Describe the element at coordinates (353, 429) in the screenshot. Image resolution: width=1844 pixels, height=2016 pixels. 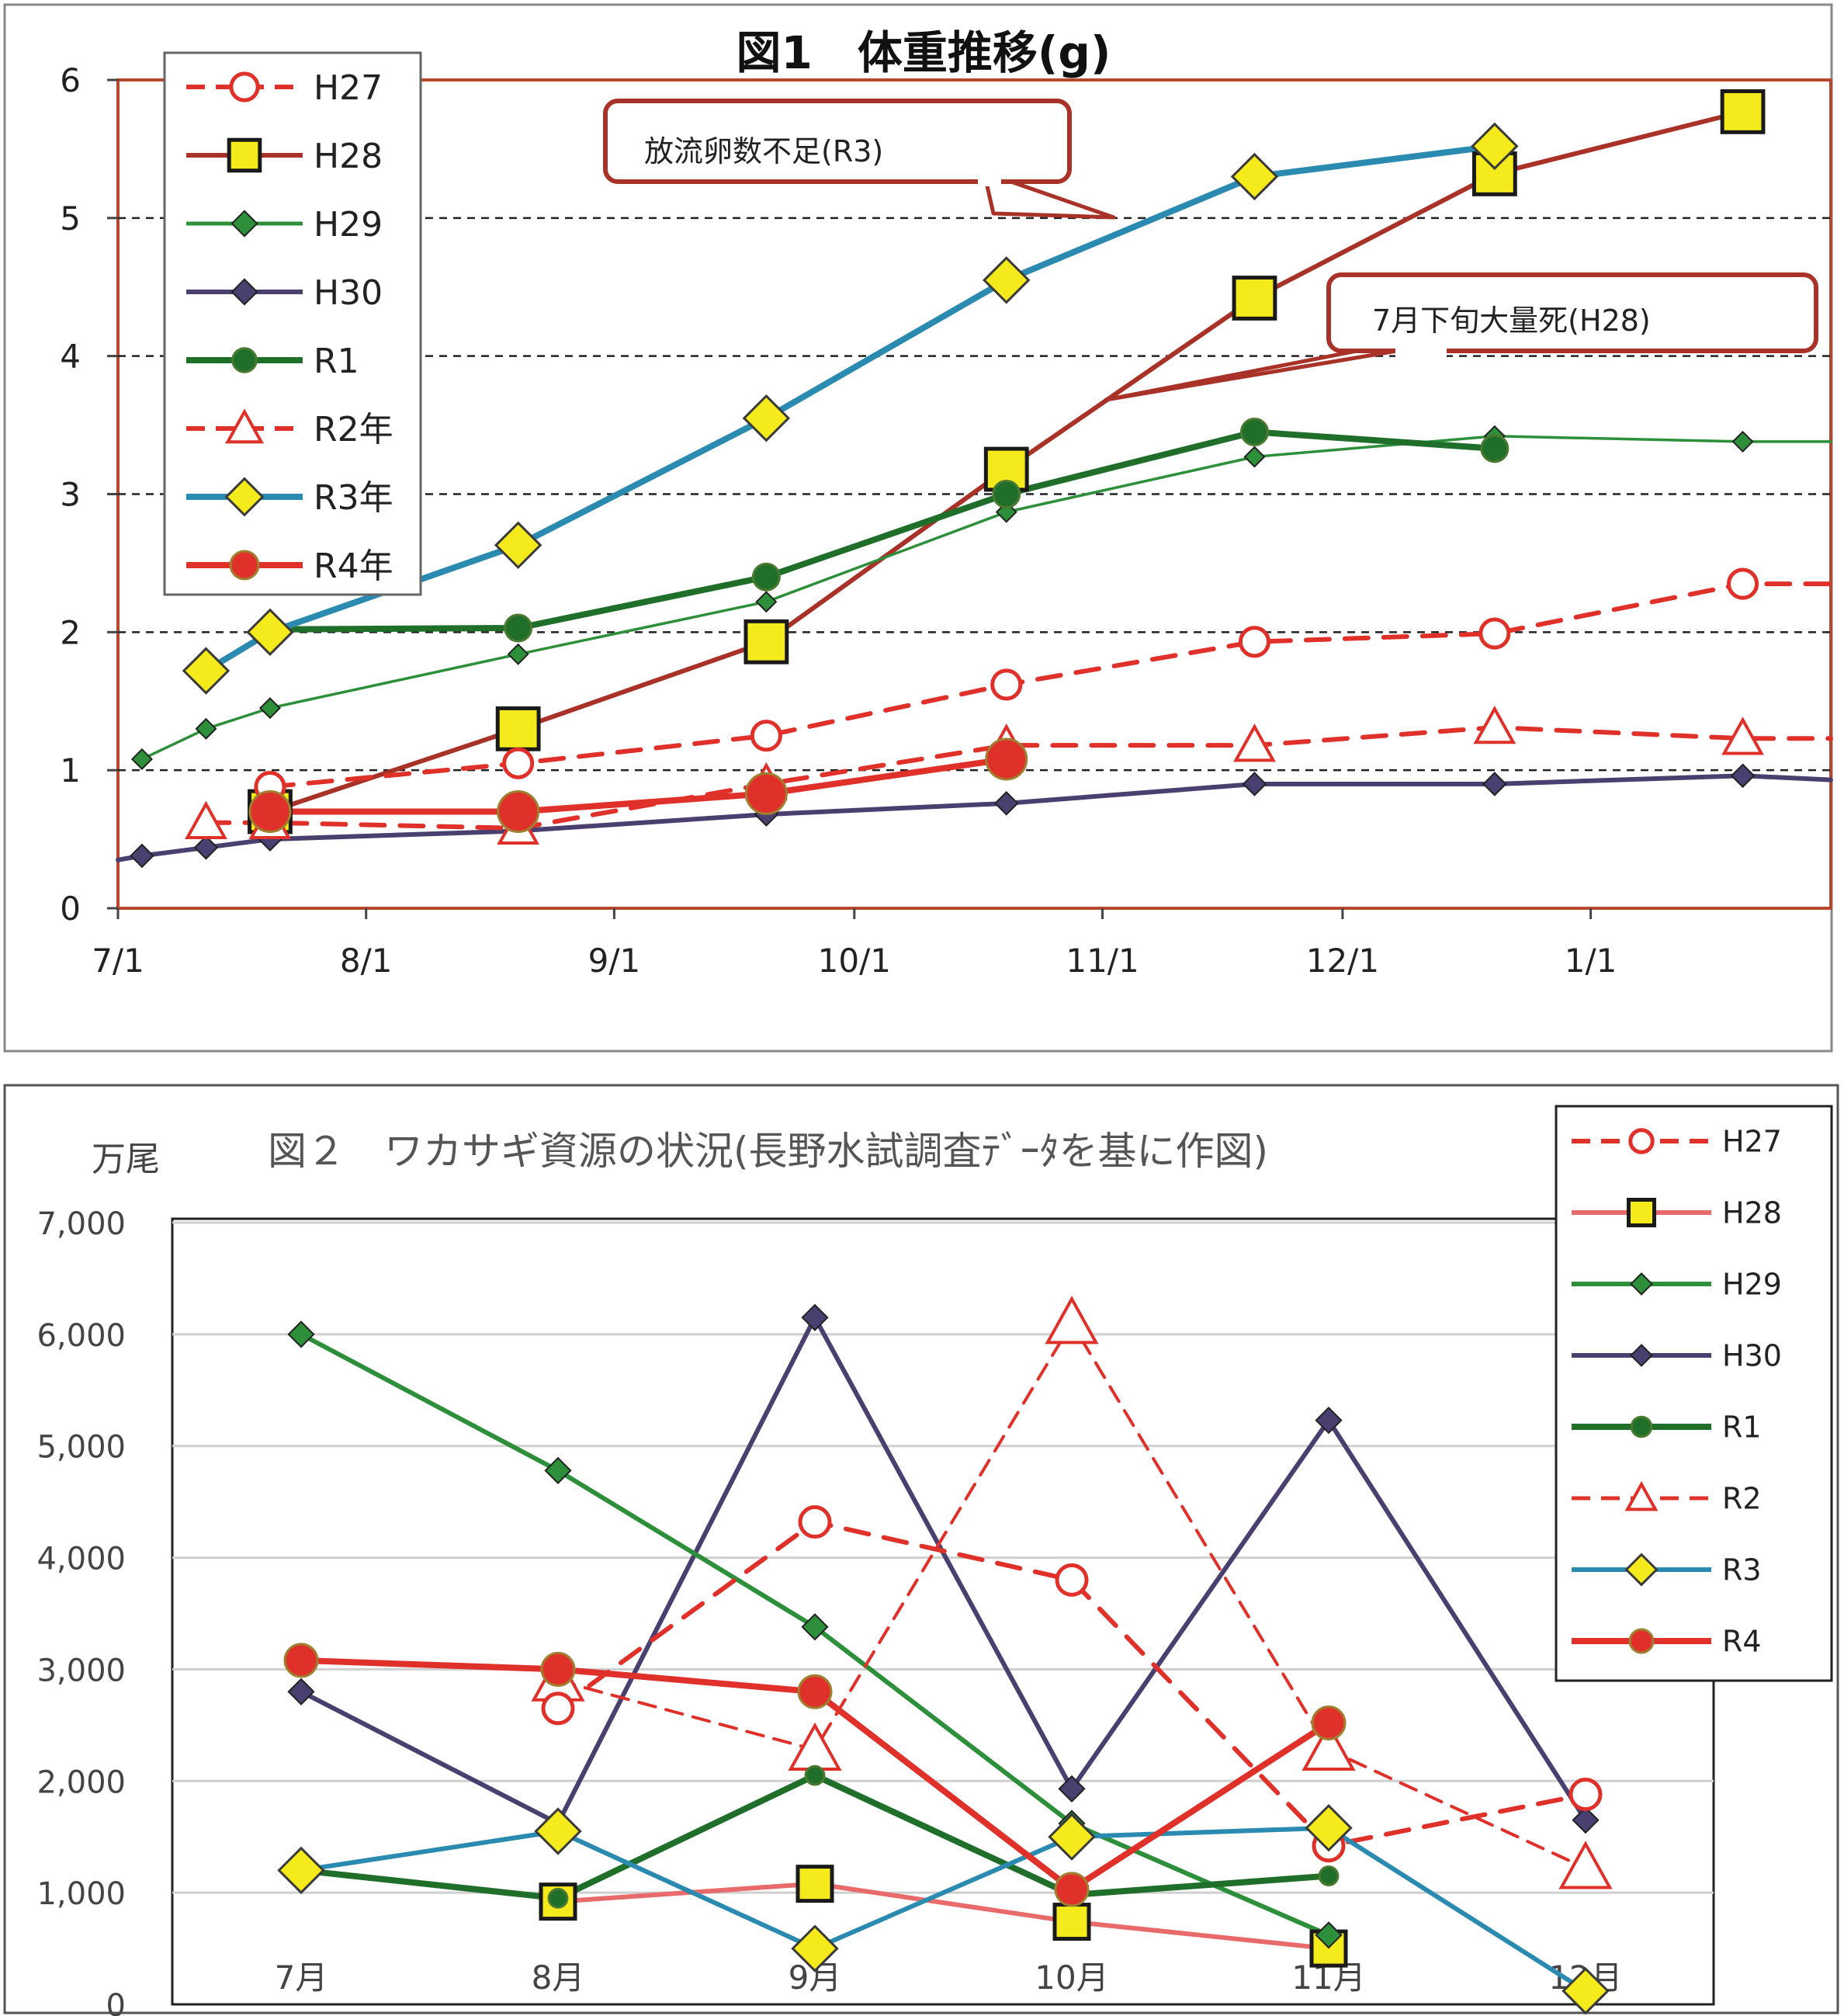
I see `legend-label: R2年` at that location.